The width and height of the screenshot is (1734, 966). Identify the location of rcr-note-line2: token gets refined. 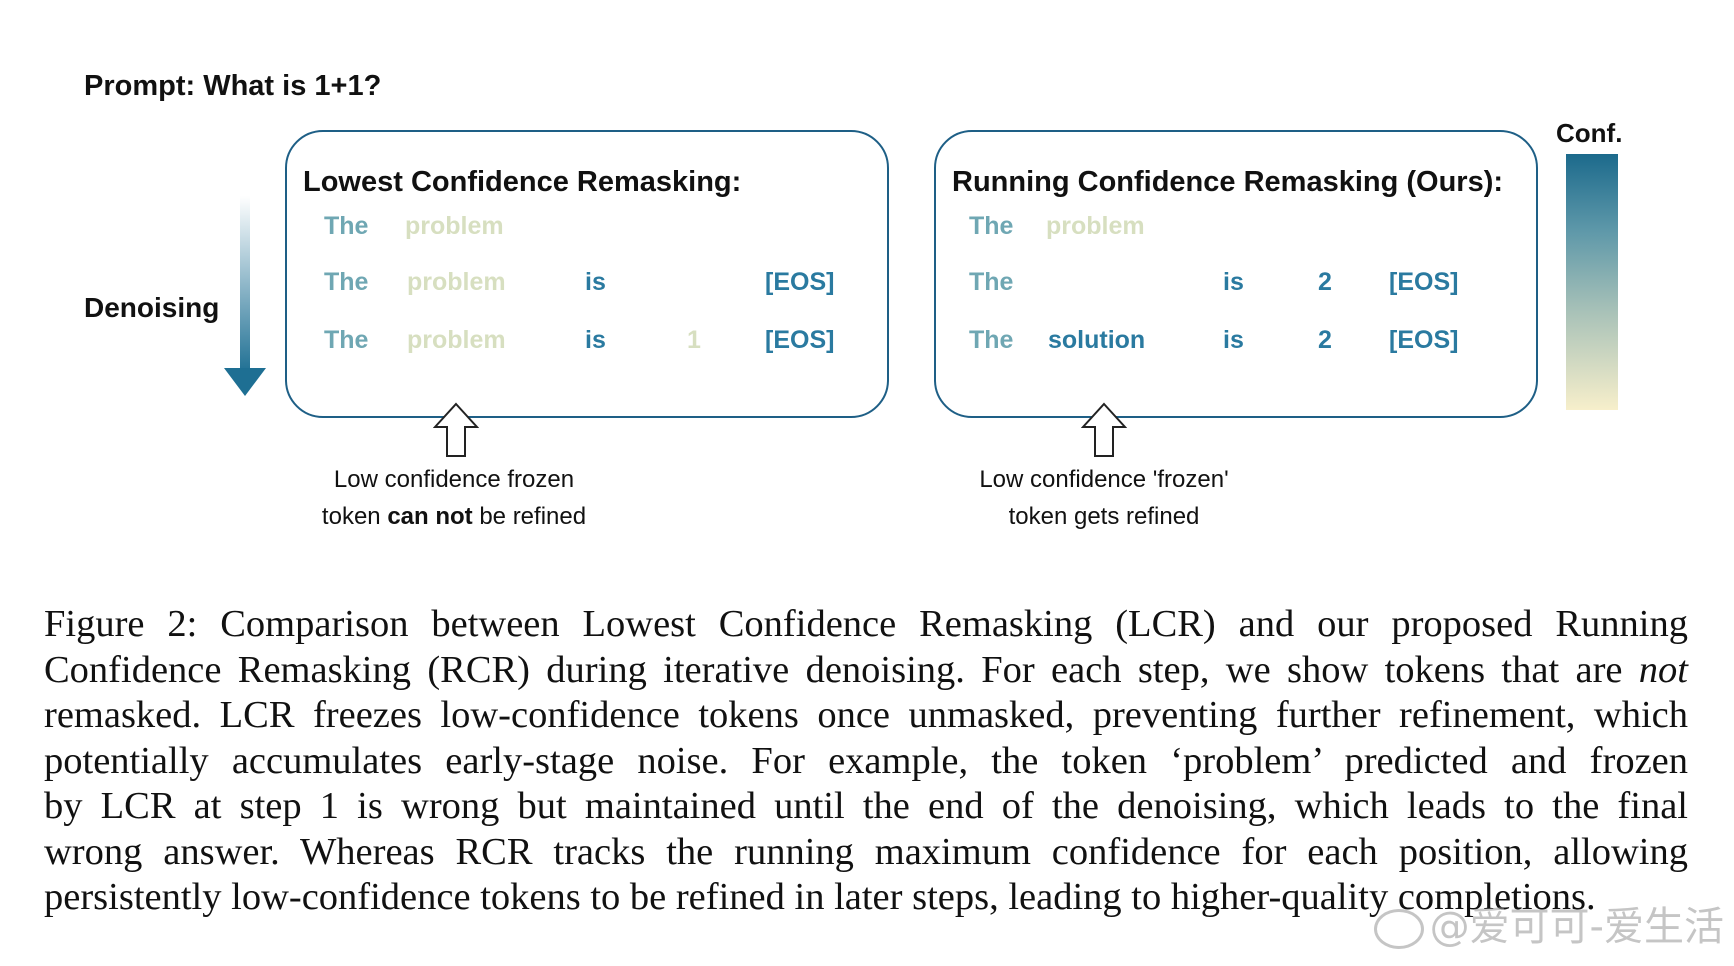
(1104, 516).